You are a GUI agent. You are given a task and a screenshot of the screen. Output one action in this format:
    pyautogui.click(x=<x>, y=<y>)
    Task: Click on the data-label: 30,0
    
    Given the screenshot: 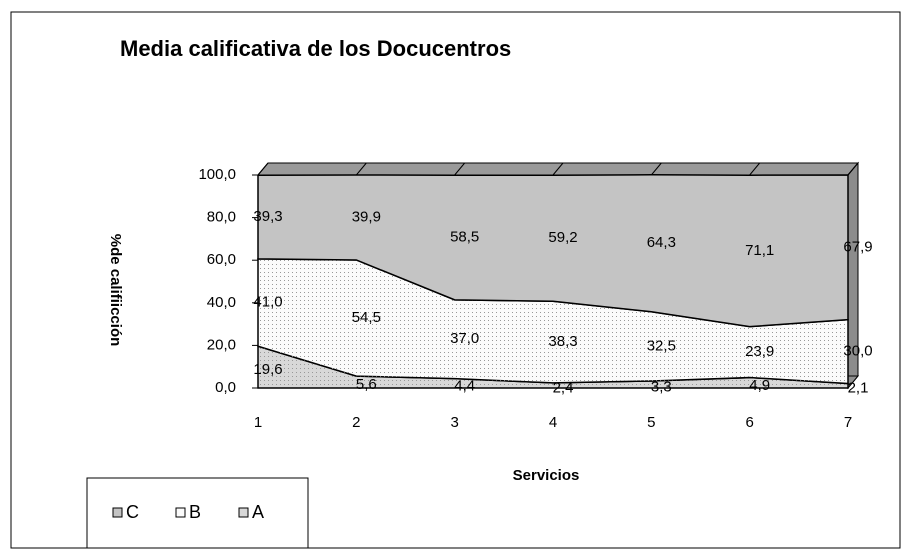 What is the action you would take?
    pyautogui.click(x=857, y=351)
    